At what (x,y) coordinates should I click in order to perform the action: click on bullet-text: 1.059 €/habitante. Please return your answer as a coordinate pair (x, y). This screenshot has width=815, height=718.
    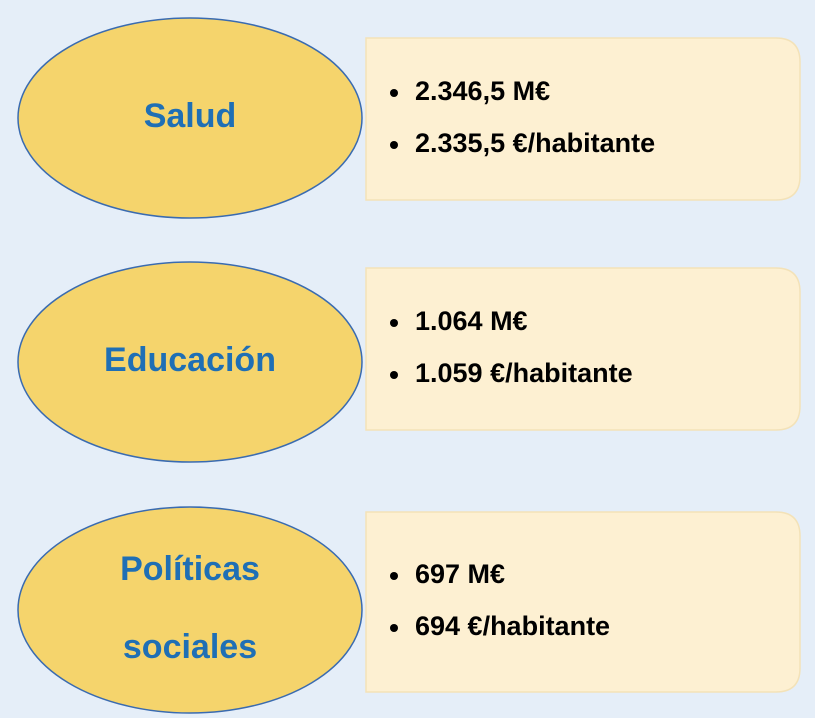
    Looking at the image, I should click on (524, 373).